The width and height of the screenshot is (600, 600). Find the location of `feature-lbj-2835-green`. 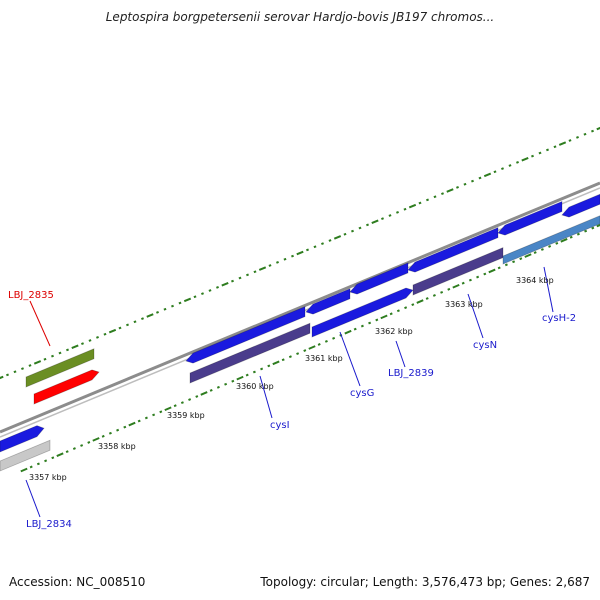

feature-lbj-2835-green is located at coordinates (60, 368).